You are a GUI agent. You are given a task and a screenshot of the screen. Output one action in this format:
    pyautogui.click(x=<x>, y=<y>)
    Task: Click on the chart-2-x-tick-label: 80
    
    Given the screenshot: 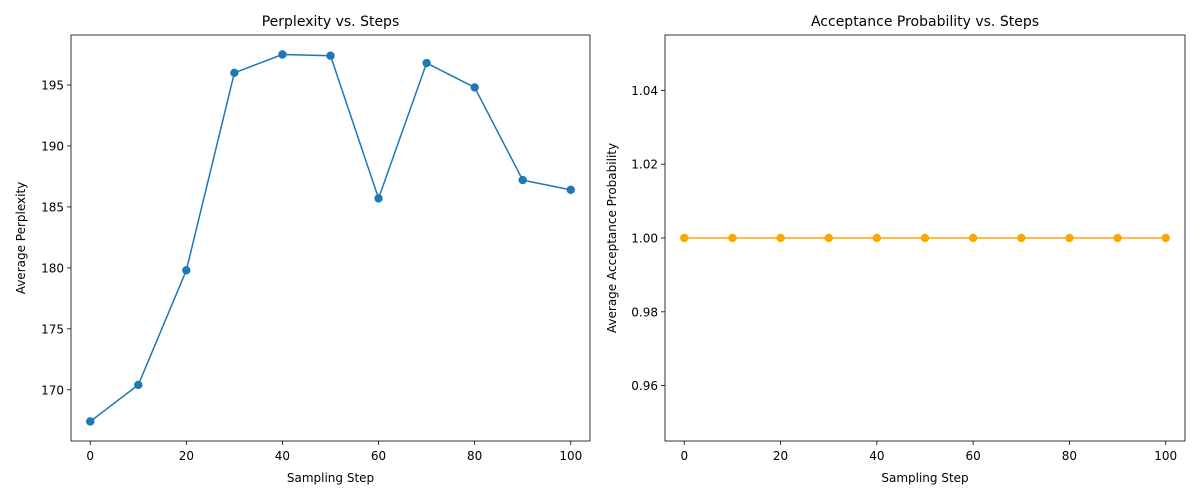 What is the action you would take?
    pyautogui.click(x=1069, y=456)
    